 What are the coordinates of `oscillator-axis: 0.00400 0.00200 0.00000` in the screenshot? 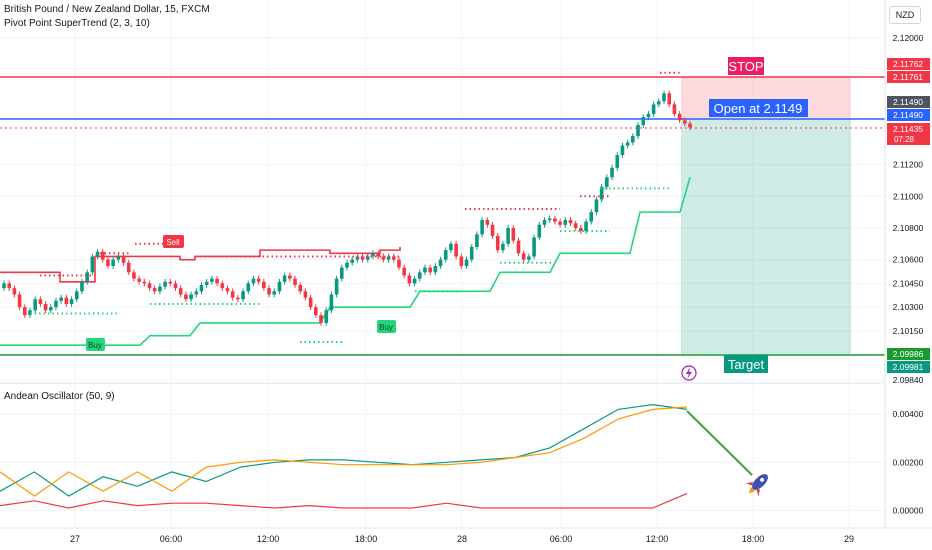 It's located at (908, 462).